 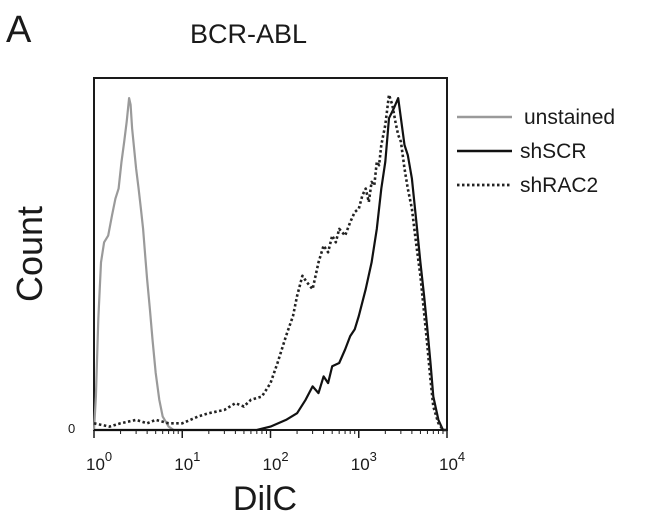 What do you see at coordinates (559, 185) in the screenshot?
I see `legend-label-shrac2: shRAC2` at bounding box center [559, 185].